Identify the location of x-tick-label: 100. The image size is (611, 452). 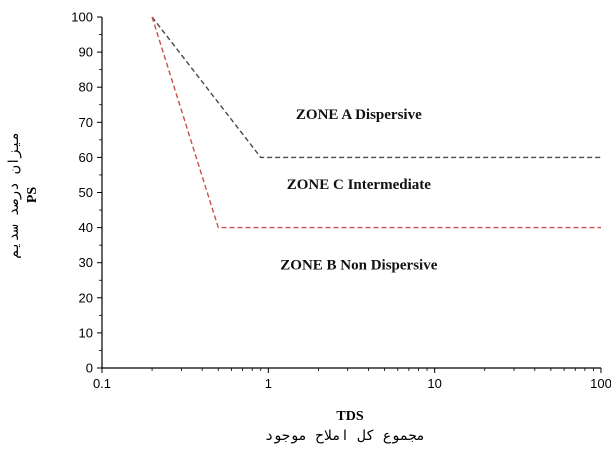
(600, 383).